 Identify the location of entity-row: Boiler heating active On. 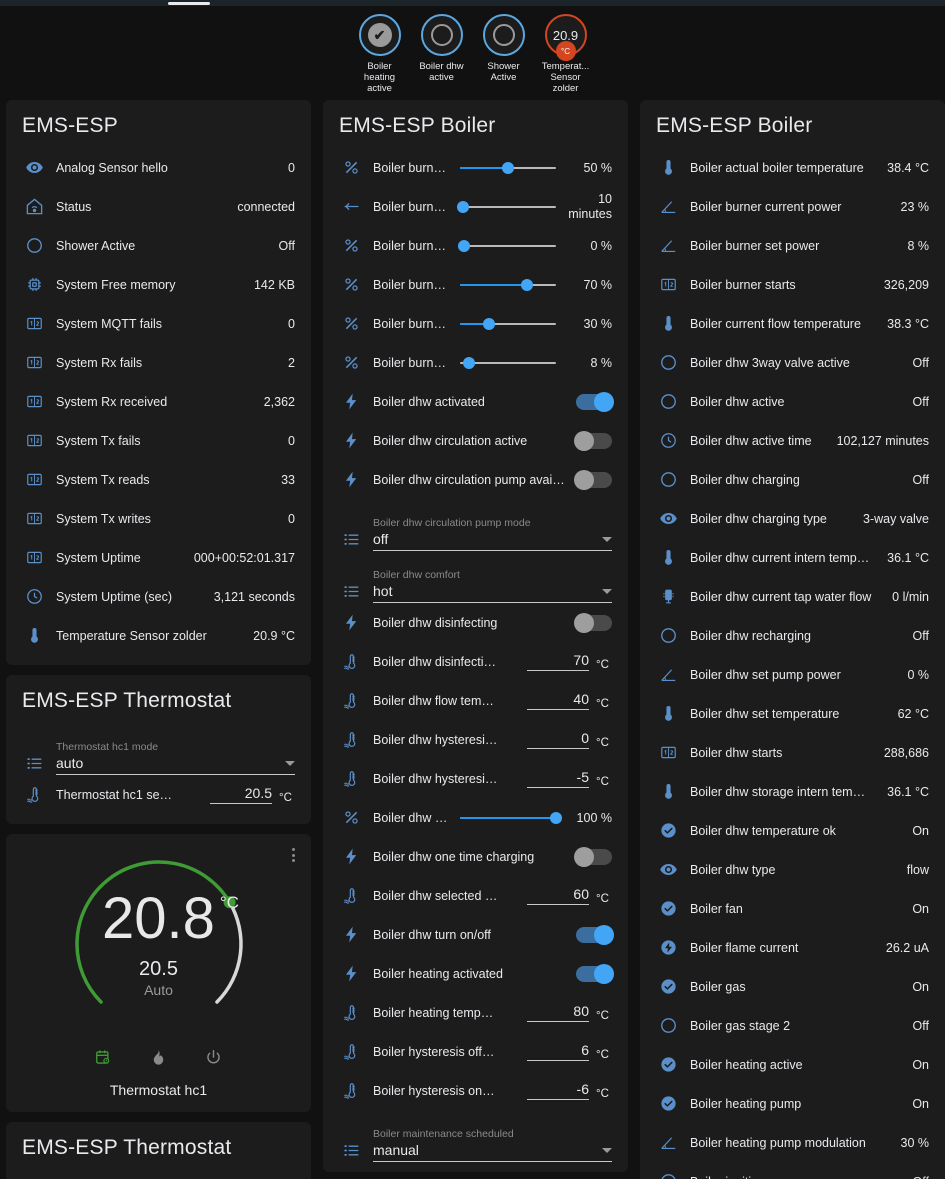
(792, 1064).